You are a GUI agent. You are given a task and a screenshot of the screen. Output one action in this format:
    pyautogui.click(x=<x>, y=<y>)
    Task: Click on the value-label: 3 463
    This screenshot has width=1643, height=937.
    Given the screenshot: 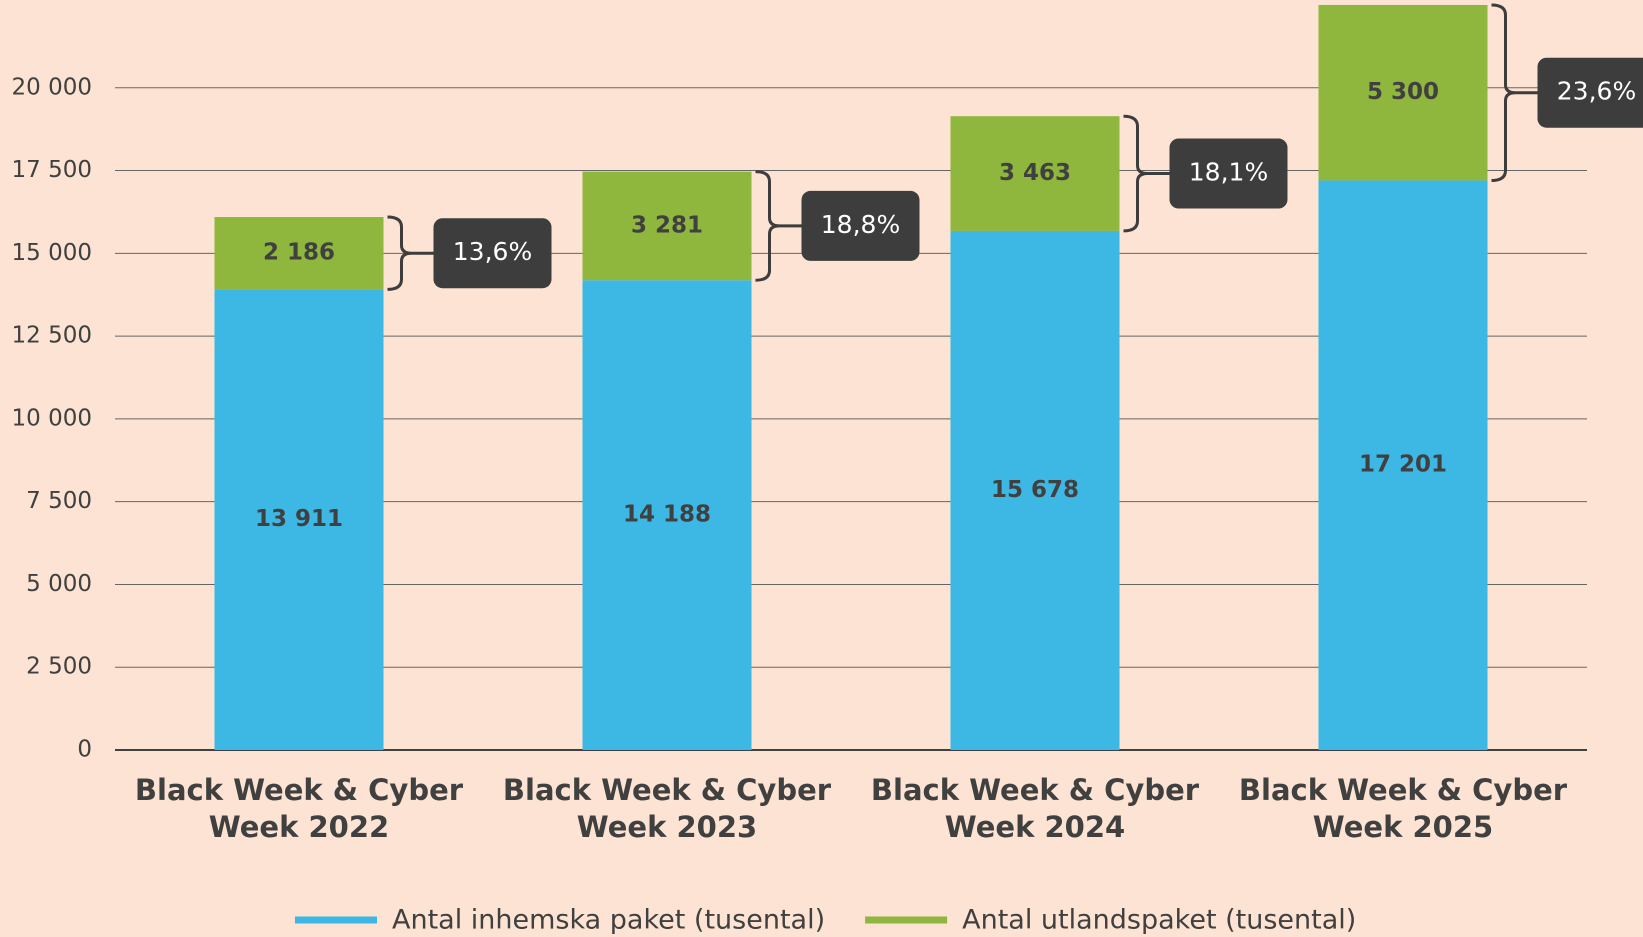 What is the action you would take?
    pyautogui.click(x=1035, y=173)
    